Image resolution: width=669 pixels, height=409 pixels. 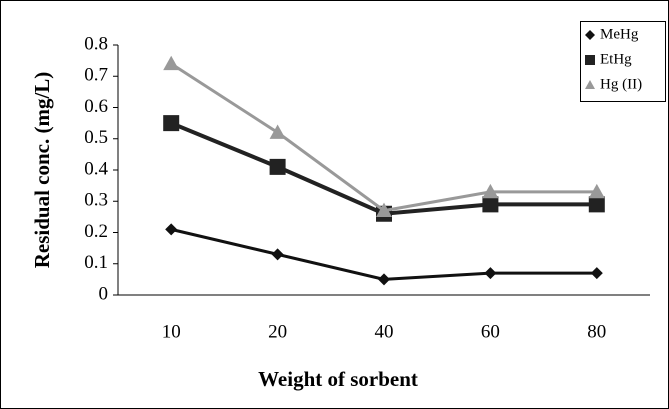 What do you see at coordinates (96, 168) in the screenshot?
I see `y-tick-label: 0.4` at bounding box center [96, 168].